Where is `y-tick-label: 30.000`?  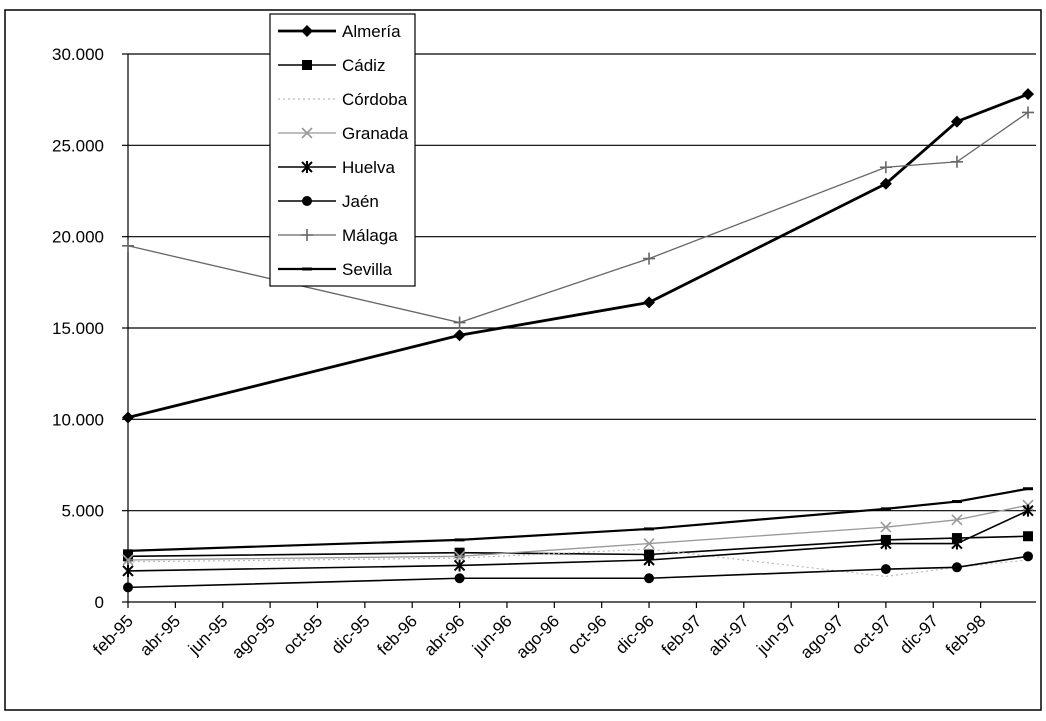 y-tick-label: 30.000 is located at coordinates (78, 54).